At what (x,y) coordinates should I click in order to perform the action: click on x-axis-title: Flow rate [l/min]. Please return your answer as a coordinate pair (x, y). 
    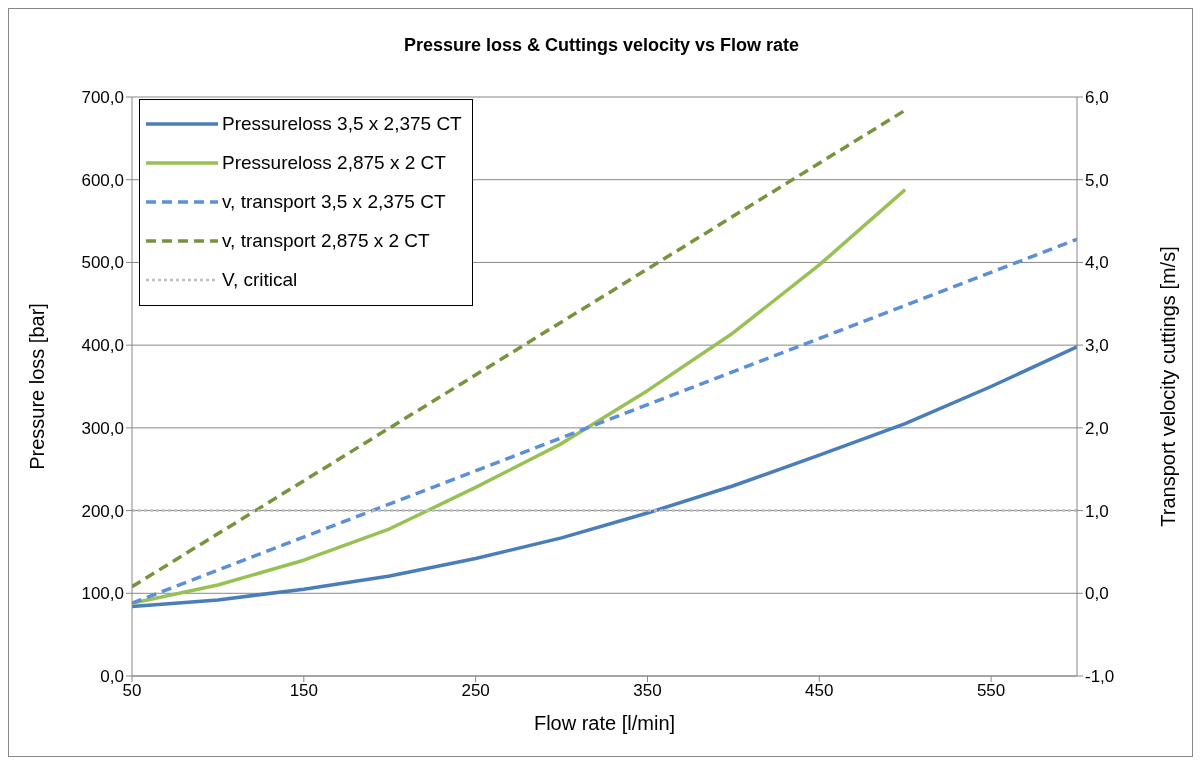
    Looking at the image, I should click on (604, 723).